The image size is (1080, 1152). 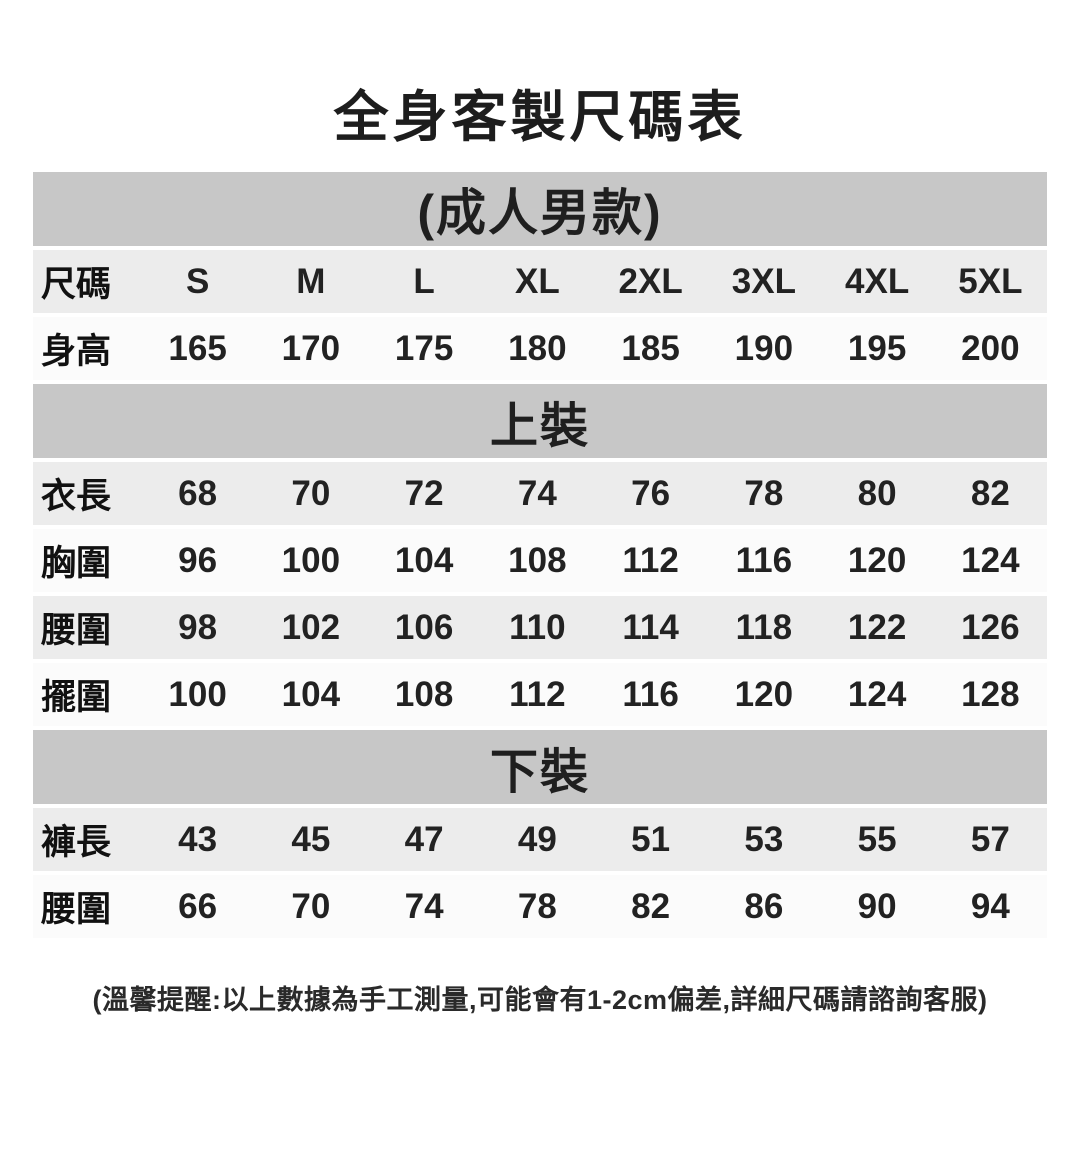 I want to click on table-row-waist-top: 腰圍 98 102 106 110 114 118 122 126, so click(x=540, y=627).